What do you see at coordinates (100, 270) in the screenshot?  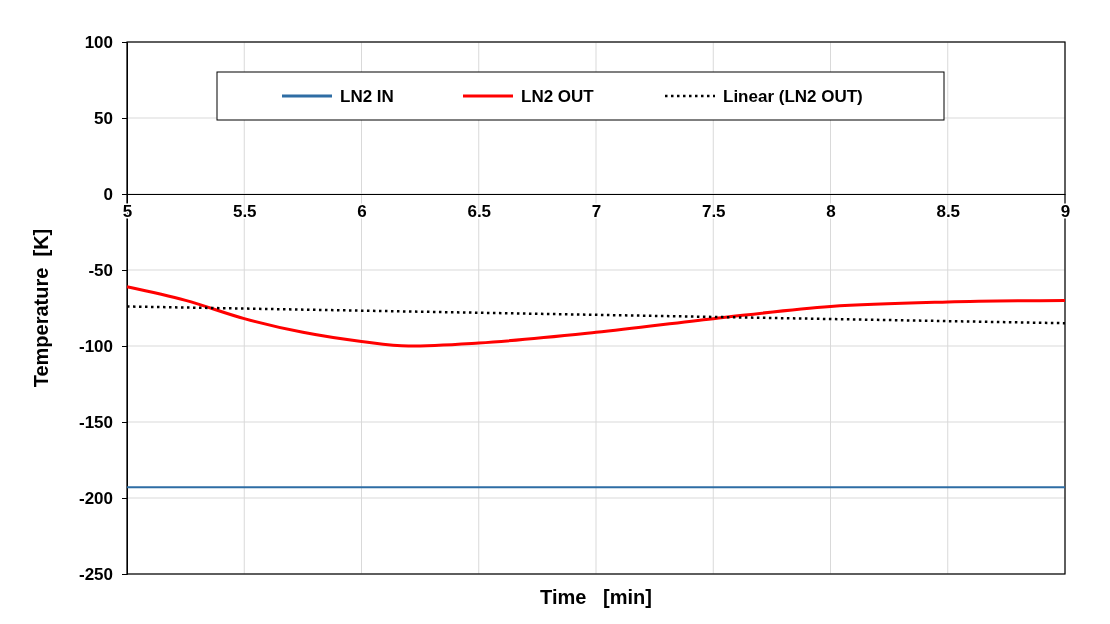 I see `y-tick-label: -50` at bounding box center [100, 270].